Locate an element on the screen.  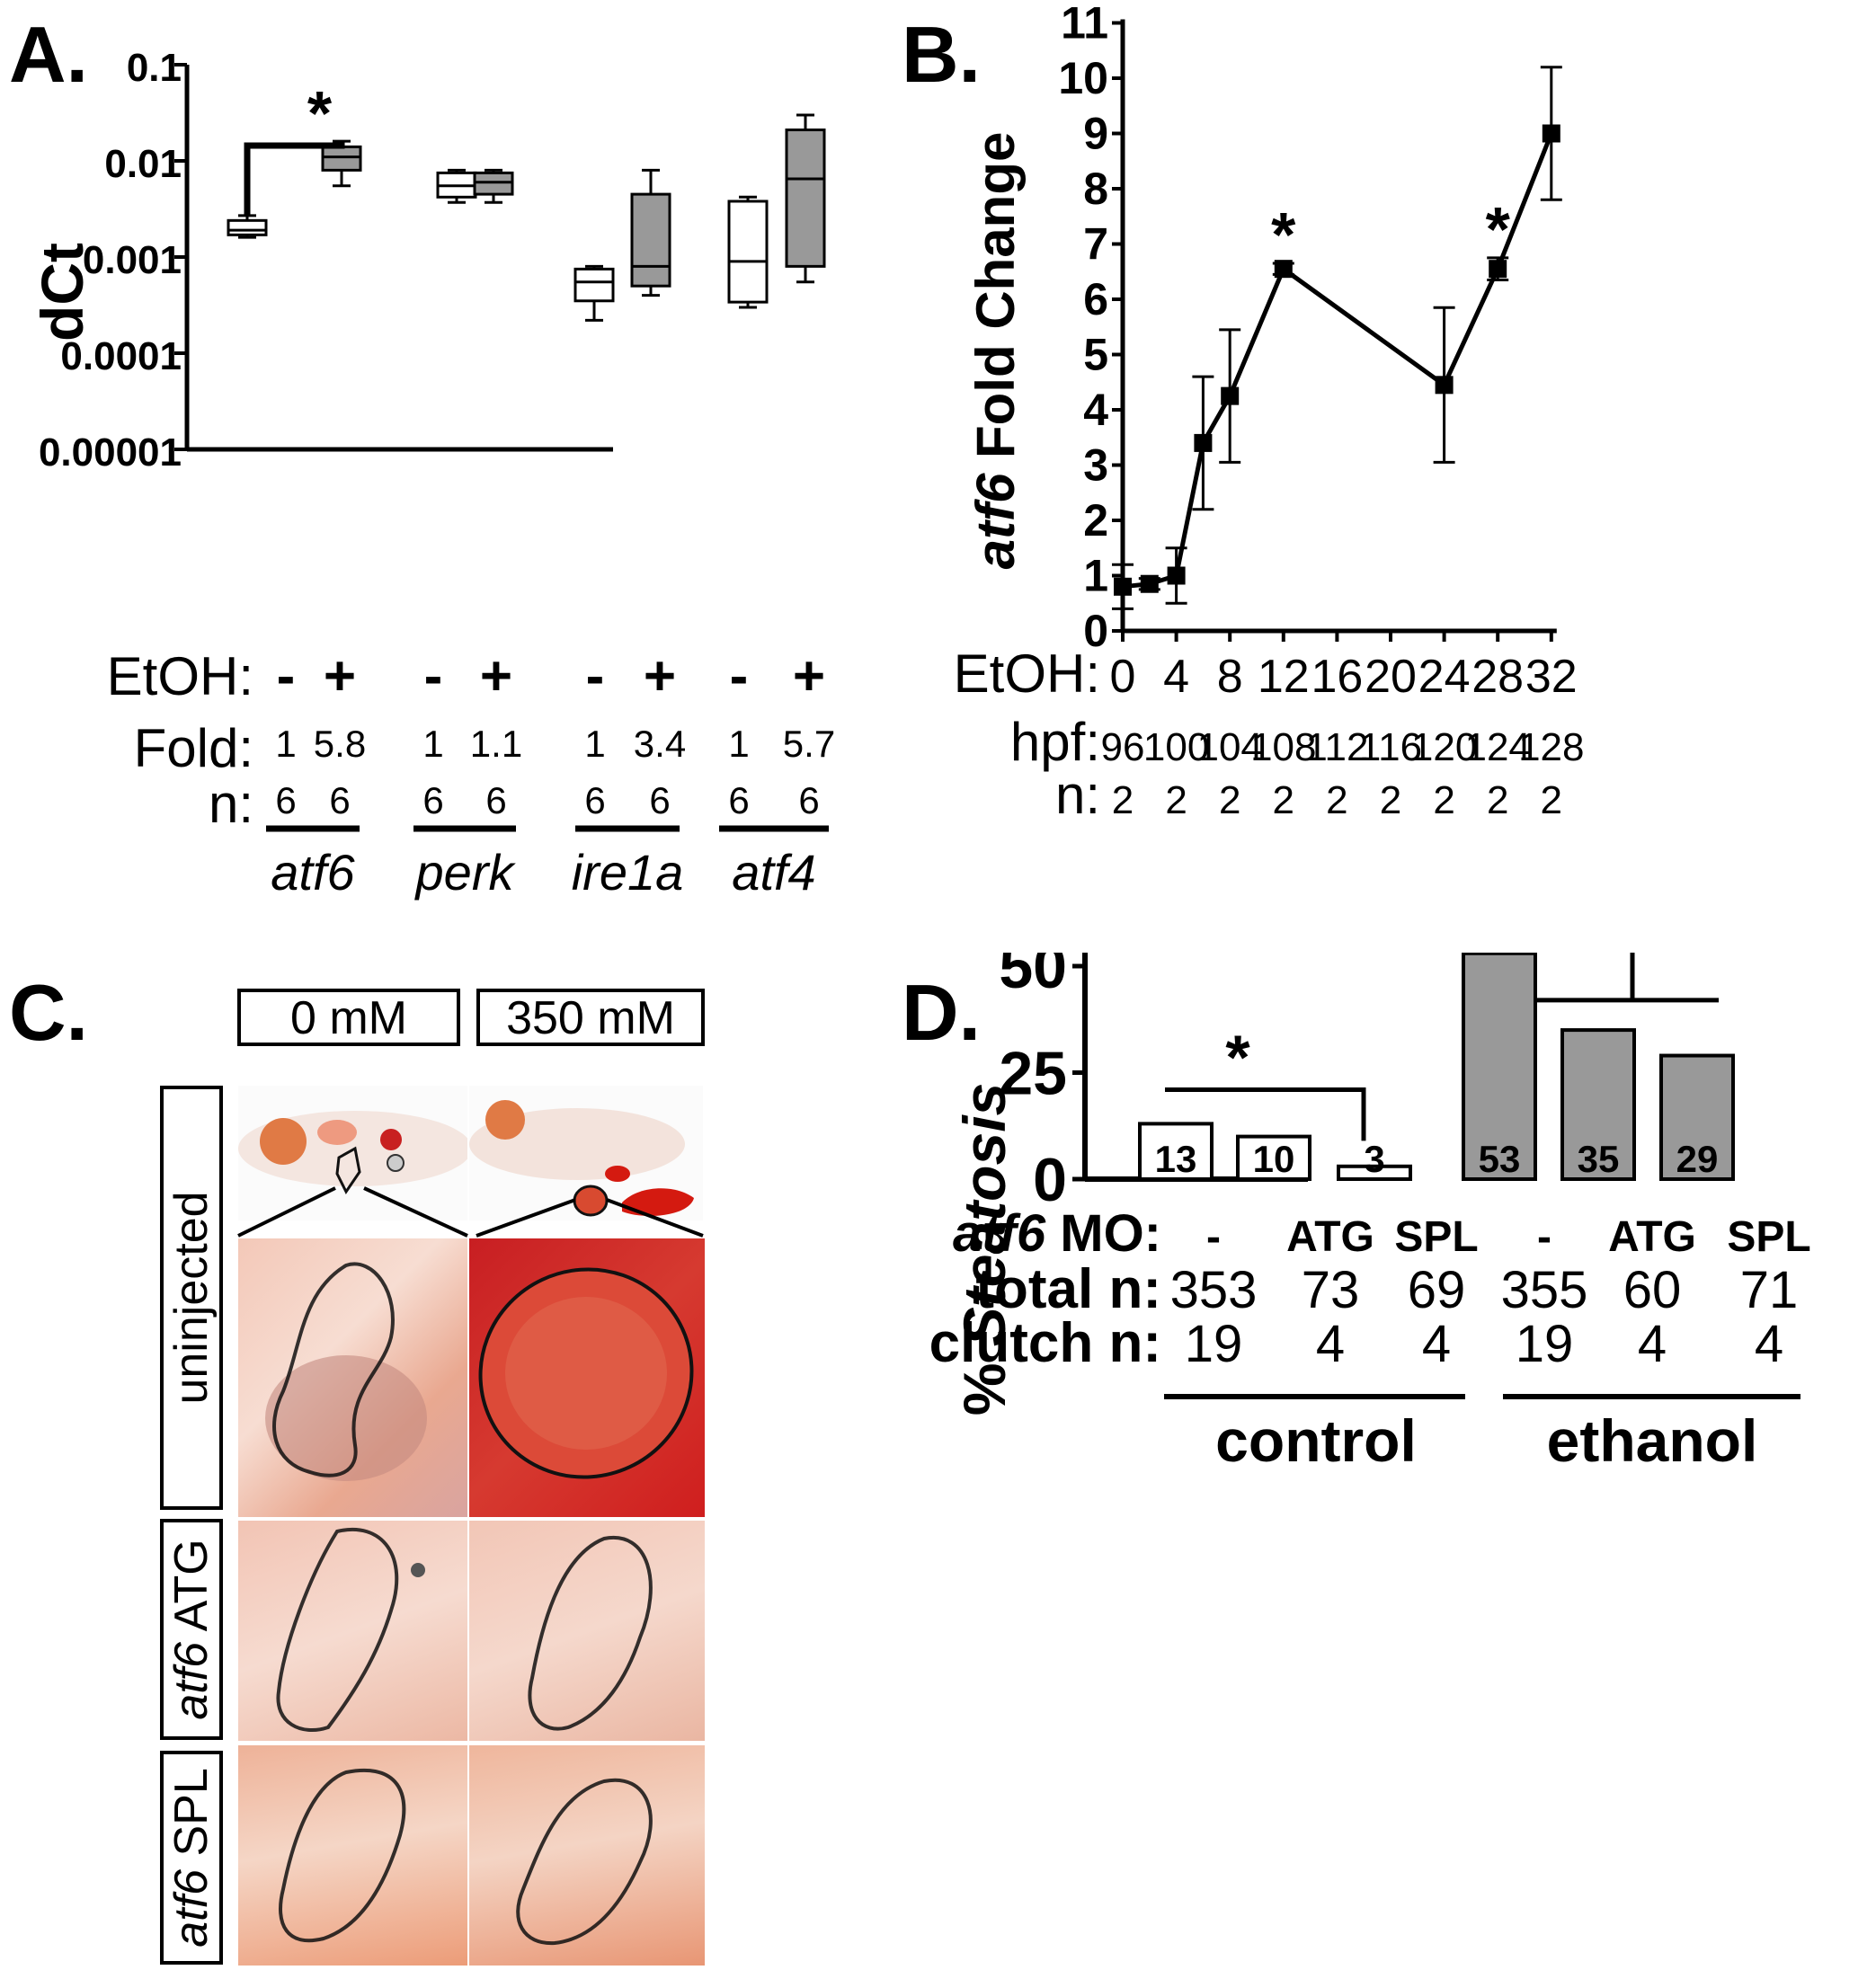
panel-d-row-label-mo-gene: atf6 is located at coordinates (999, 1233).